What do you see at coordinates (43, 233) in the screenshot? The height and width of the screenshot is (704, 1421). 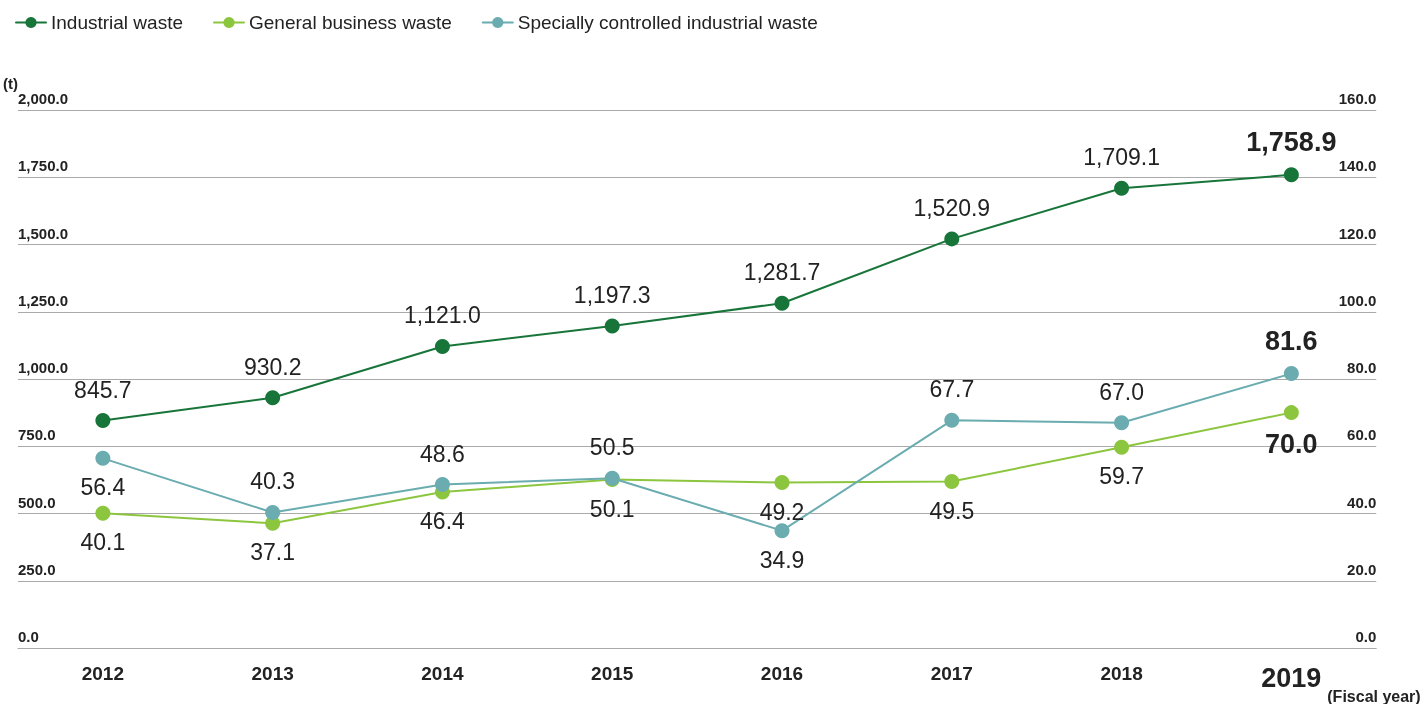 I see `y-tick-label: 1,500.0` at bounding box center [43, 233].